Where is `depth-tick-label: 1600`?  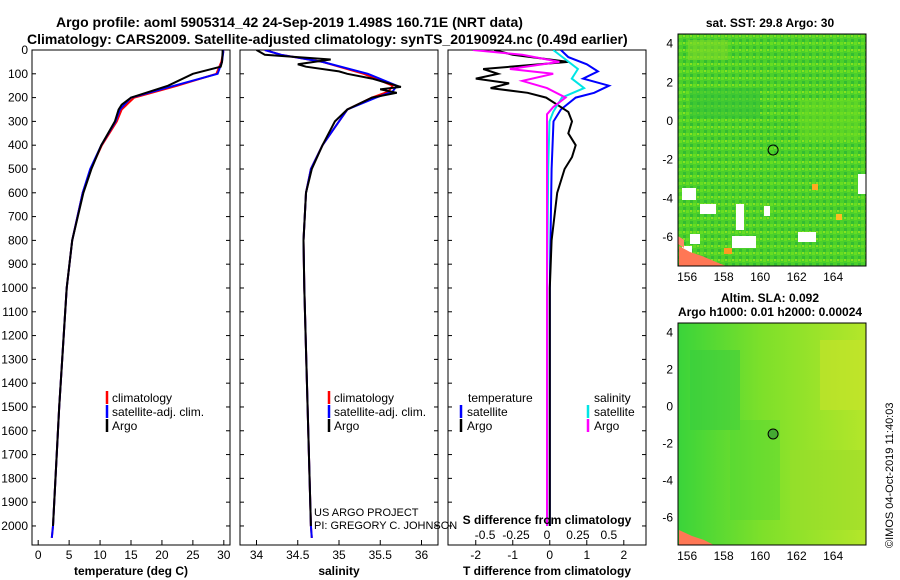
depth-tick-label: 1600 is located at coordinates (14, 431).